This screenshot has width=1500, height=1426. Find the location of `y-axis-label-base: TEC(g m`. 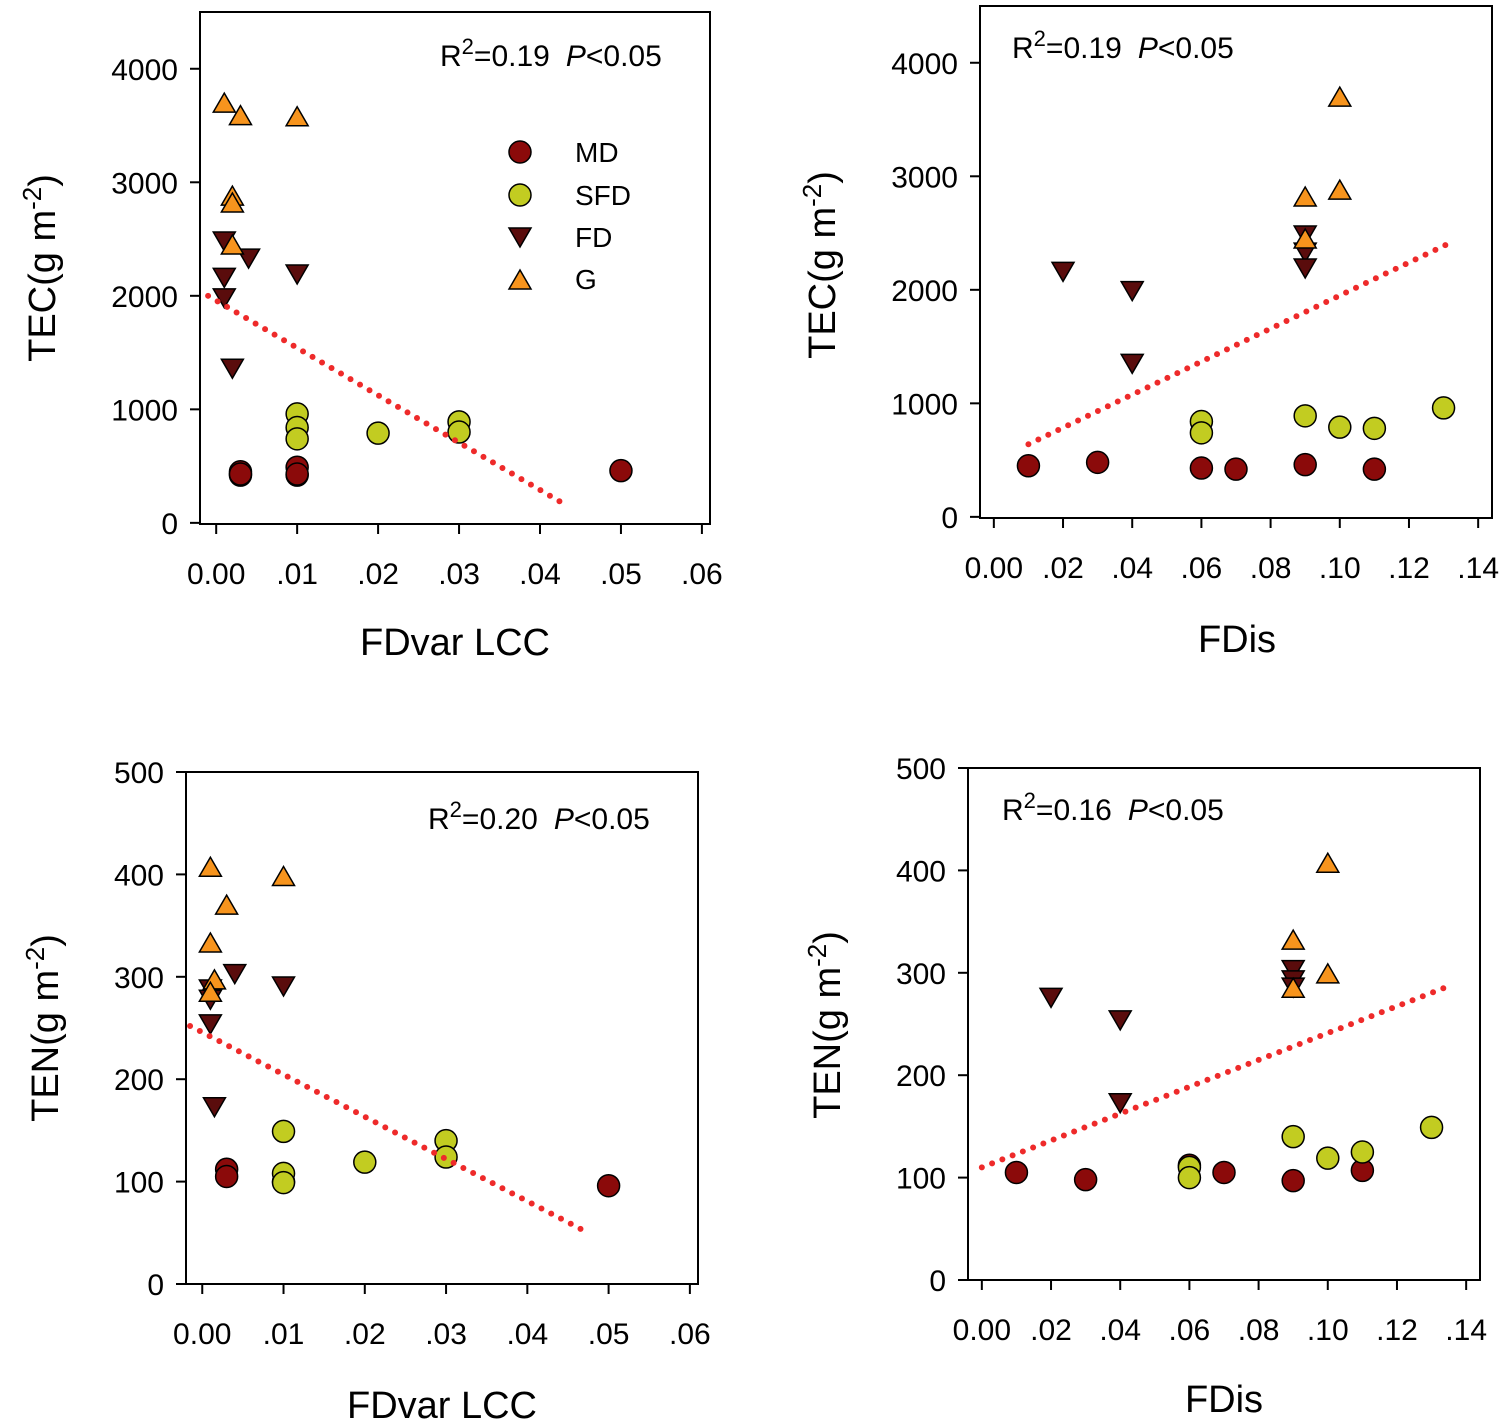

y-axis-label-base: TEC(g m is located at coordinates (823, 283).